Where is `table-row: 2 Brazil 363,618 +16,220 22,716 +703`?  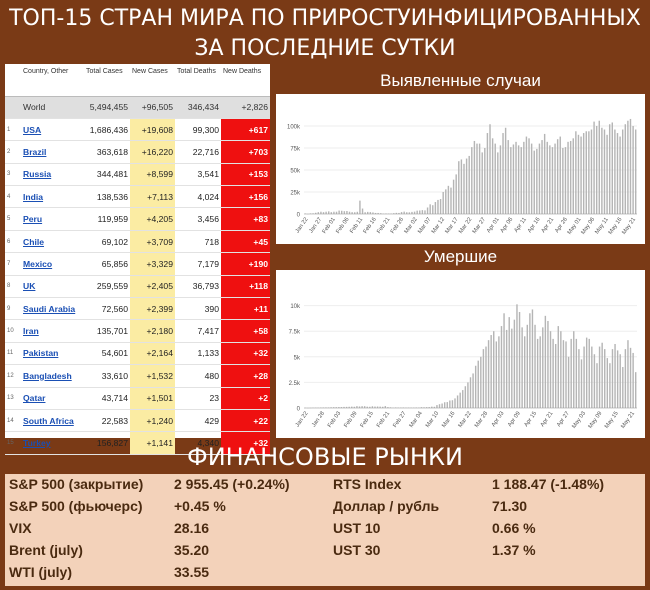
table-row: 2 Brazil 363,618 +16,220 22,716 +703 is located at coordinates (137, 152).